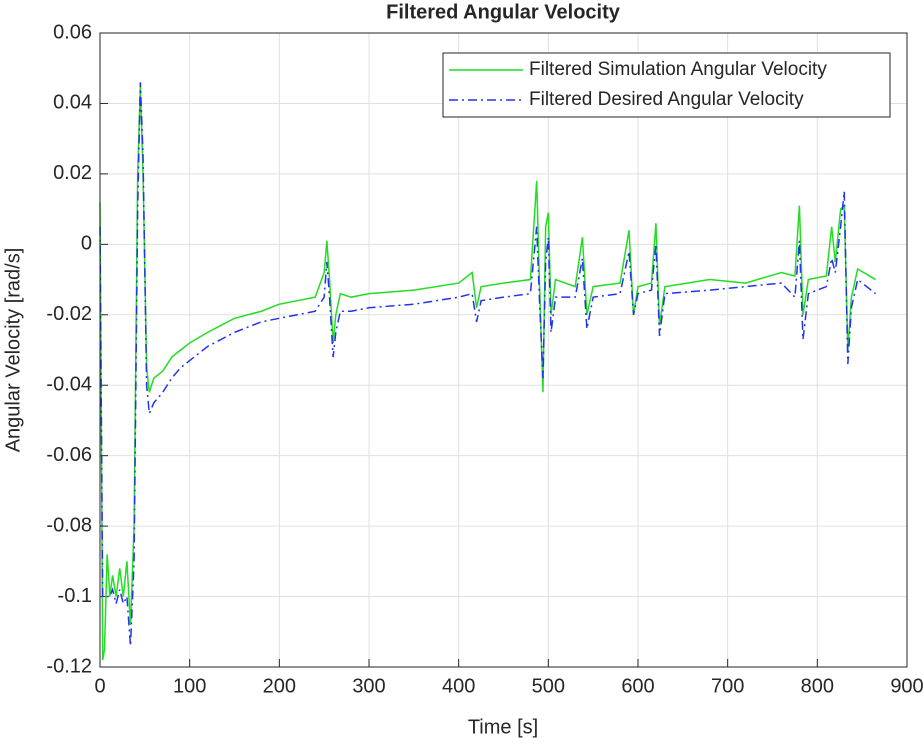  I want to click on x-tick-label: 100, so click(189, 686).